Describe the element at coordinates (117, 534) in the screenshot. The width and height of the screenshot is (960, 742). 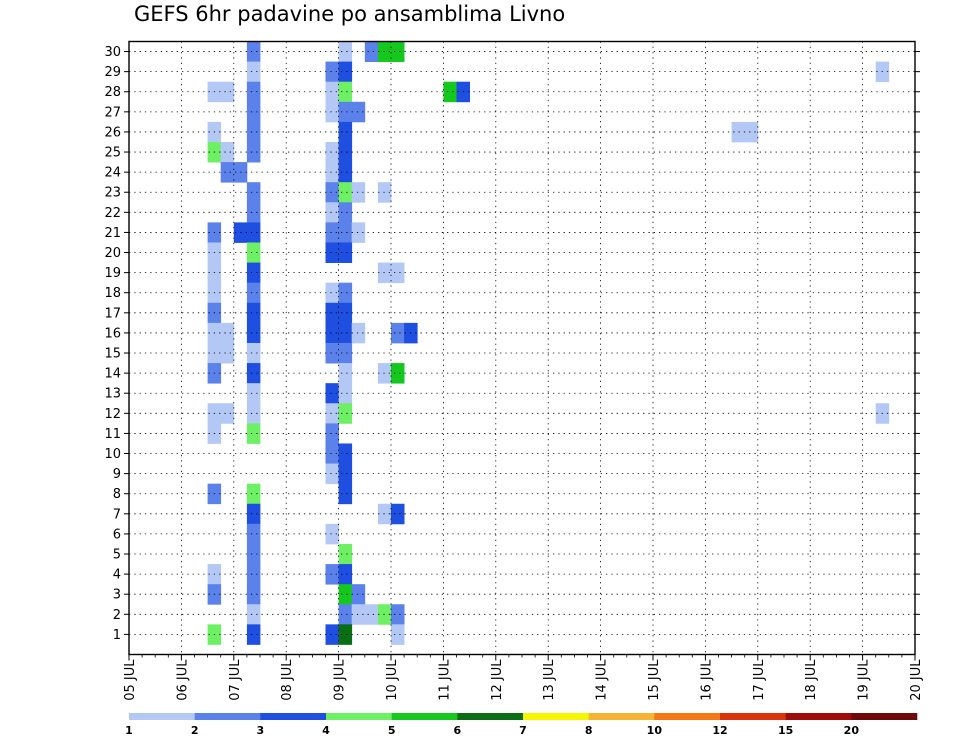
I see `y-tick-label: 6` at that location.